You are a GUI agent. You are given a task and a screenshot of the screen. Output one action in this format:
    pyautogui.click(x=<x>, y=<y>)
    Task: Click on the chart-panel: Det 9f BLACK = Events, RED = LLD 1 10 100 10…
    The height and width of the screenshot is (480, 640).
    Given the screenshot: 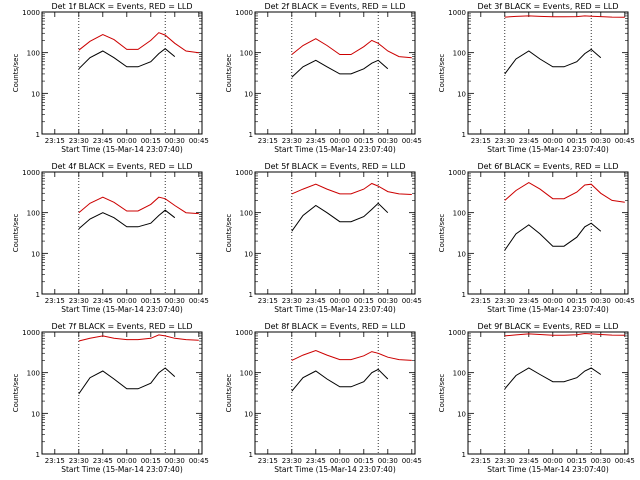 What is the action you would take?
    pyautogui.click(x=536, y=398)
    